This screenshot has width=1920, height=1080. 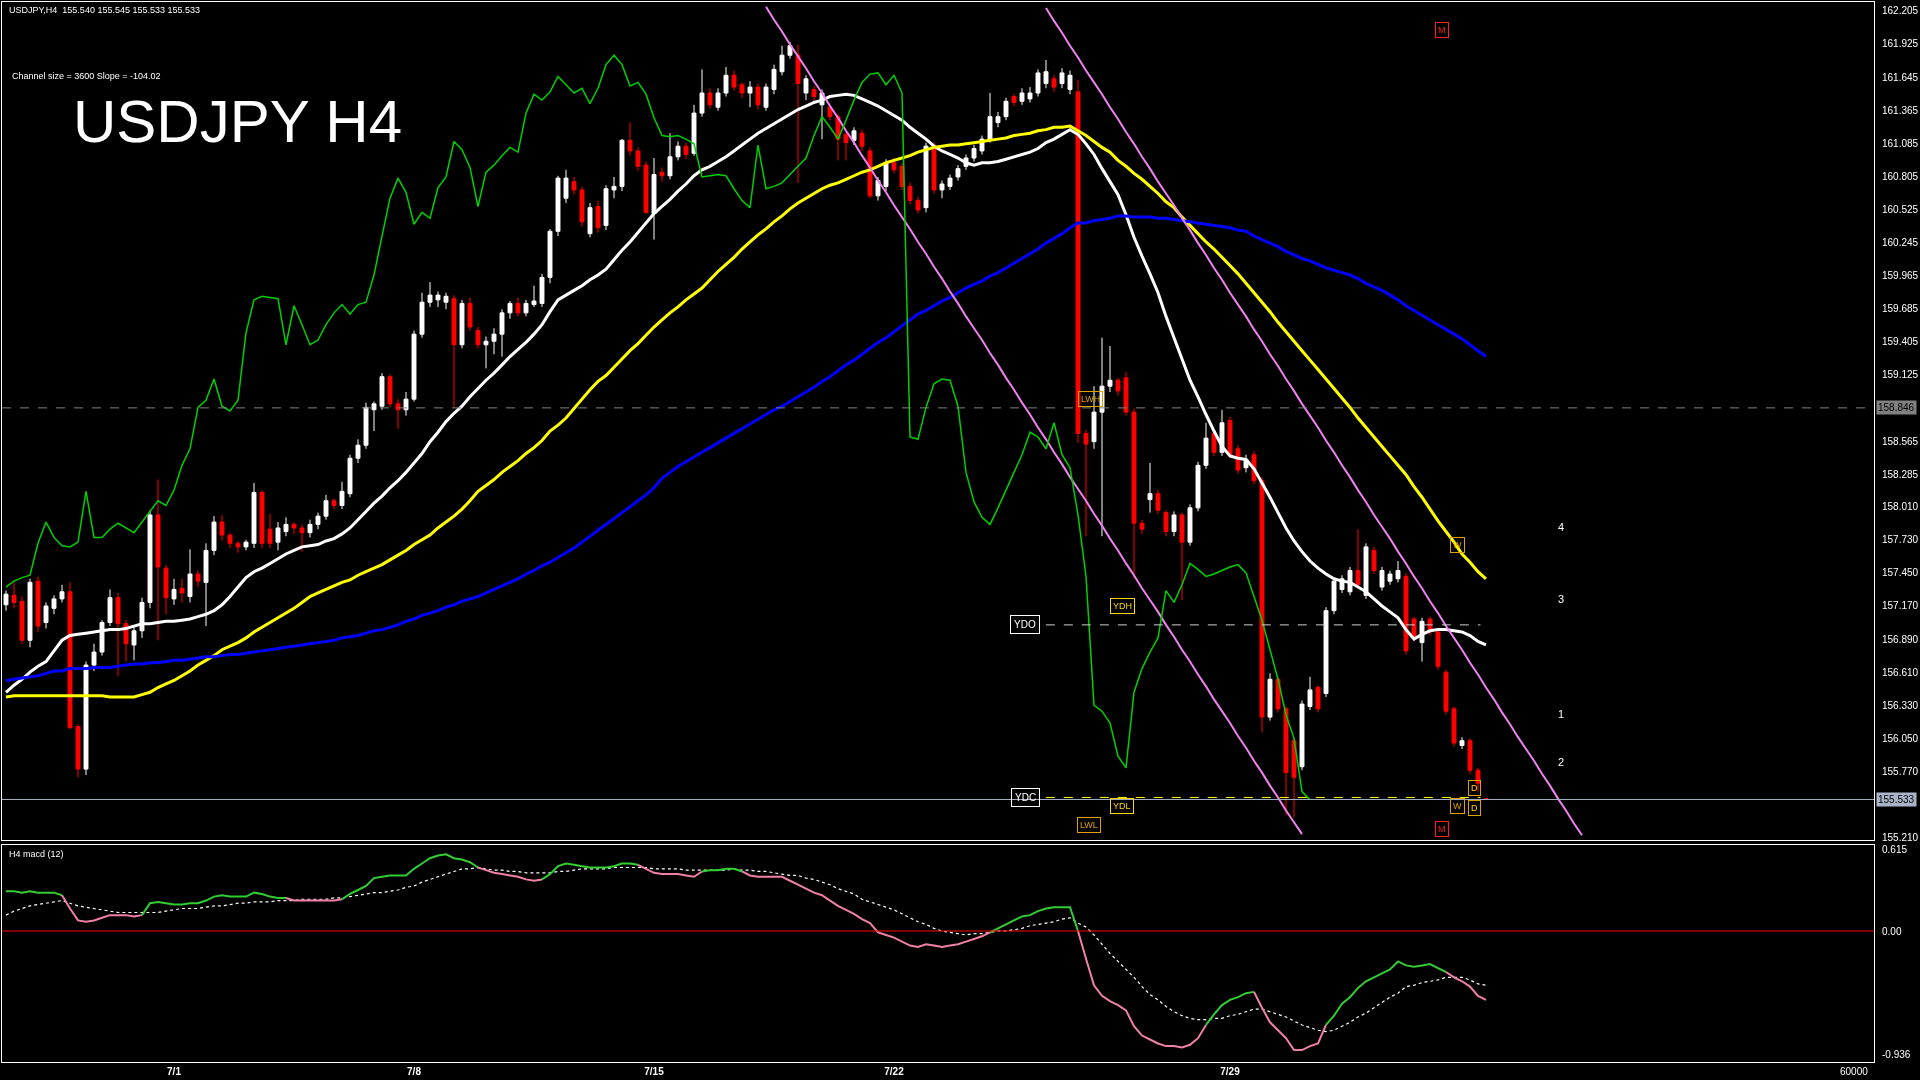 What do you see at coordinates (1900, 606) in the screenshot?
I see `y-tick-label: 157.170` at bounding box center [1900, 606].